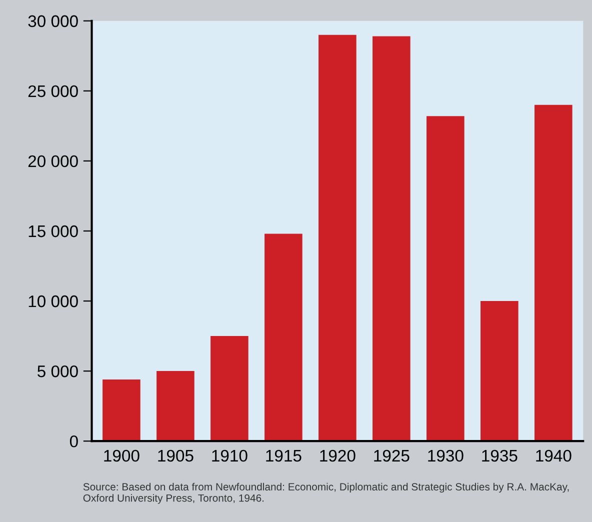 The width and height of the screenshot is (592, 522). I want to click on x-tick-label: 1915, so click(284, 456).